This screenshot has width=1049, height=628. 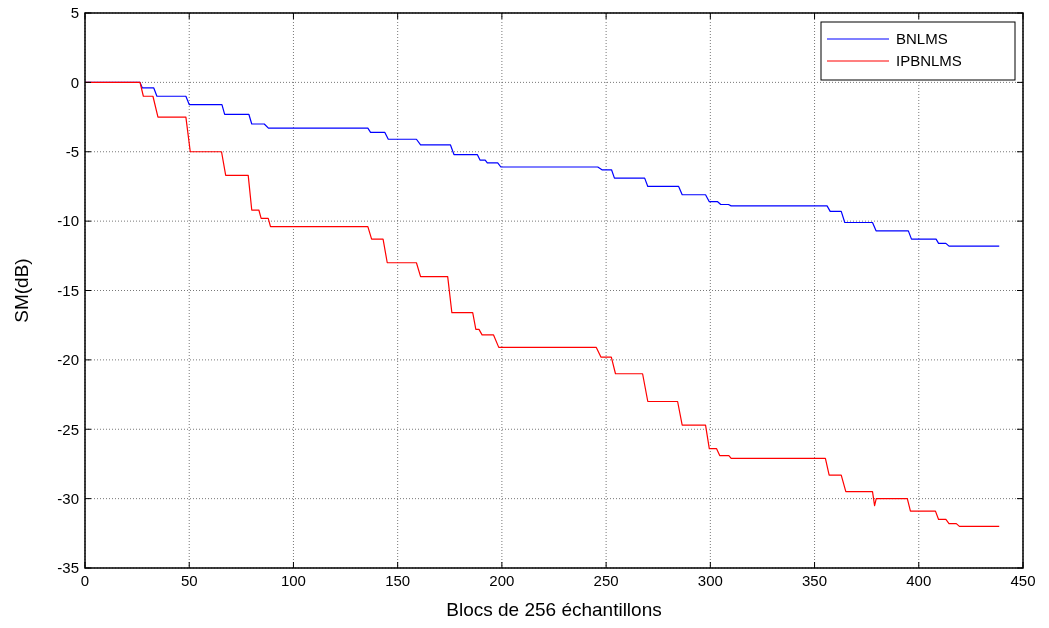 I want to click on x-tick-label: 200, so click(x=502, y=580).